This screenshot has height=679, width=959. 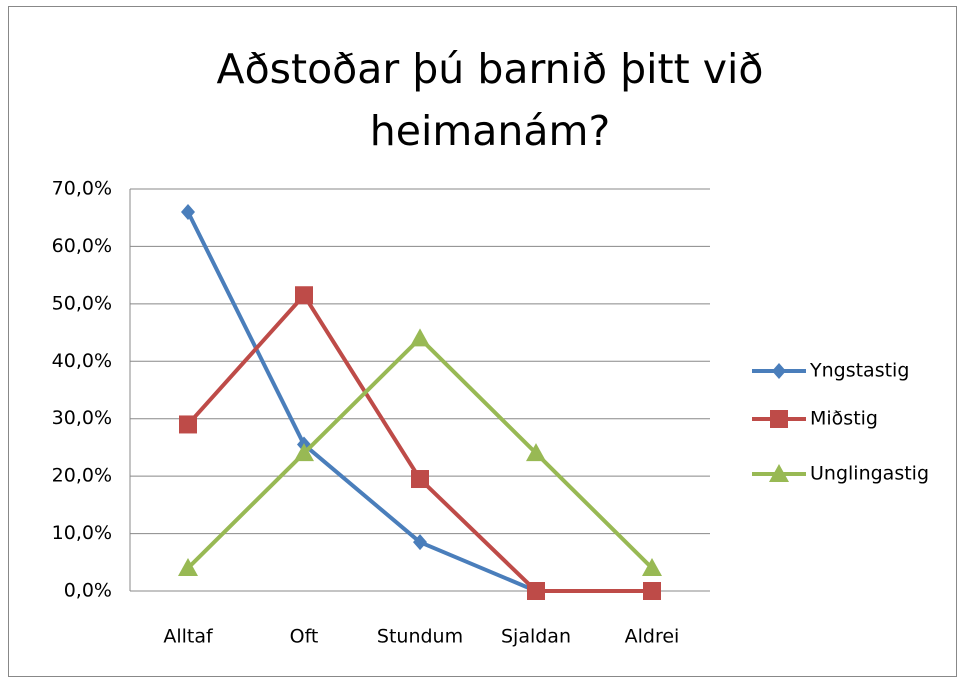 What do you see at coordinates (82, 476) in the screenshot?
I see `y-tick-label: 20,0%` at bounding box center [82, 476].